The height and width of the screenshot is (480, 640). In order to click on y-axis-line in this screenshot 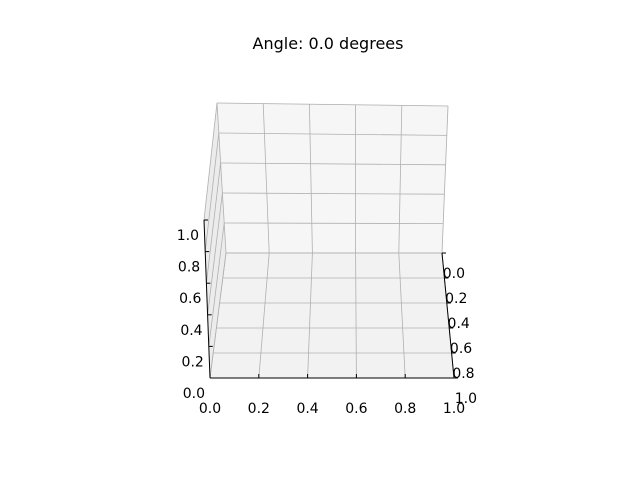, I will do `click(448, 315)`.